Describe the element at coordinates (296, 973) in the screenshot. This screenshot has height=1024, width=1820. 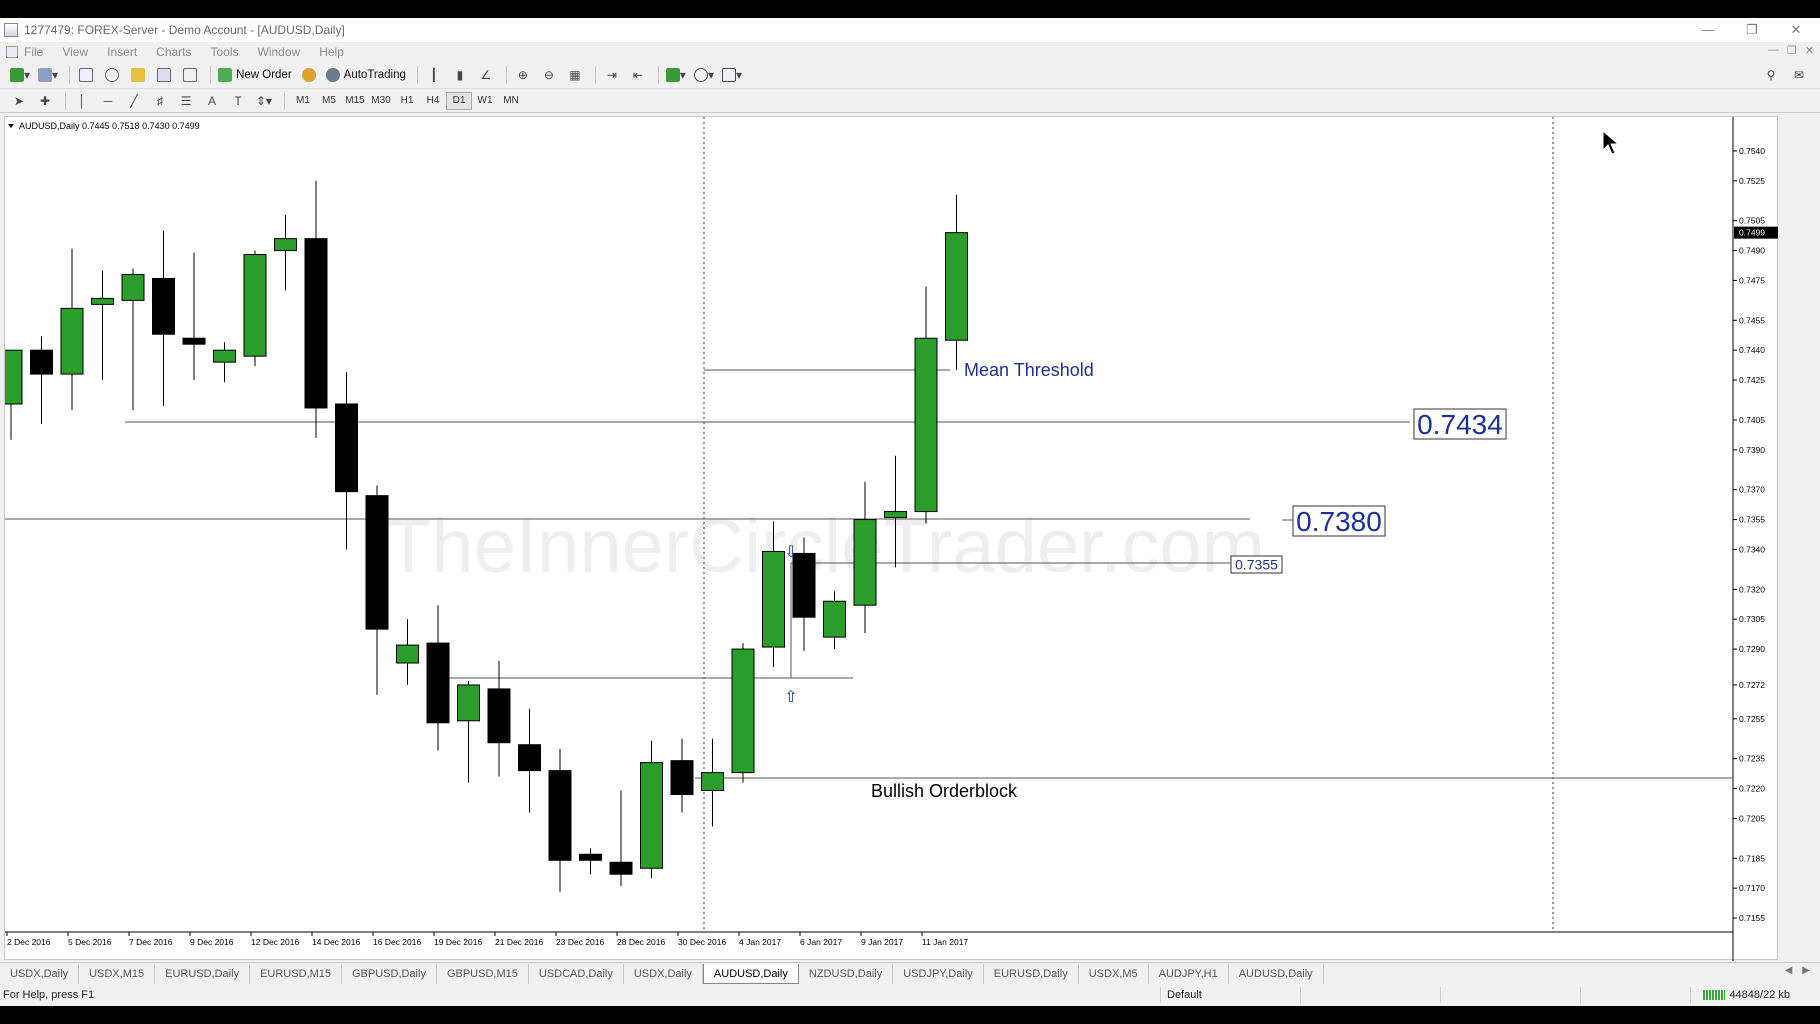
I see `chart-tab: EURUSD,M15` at that location.